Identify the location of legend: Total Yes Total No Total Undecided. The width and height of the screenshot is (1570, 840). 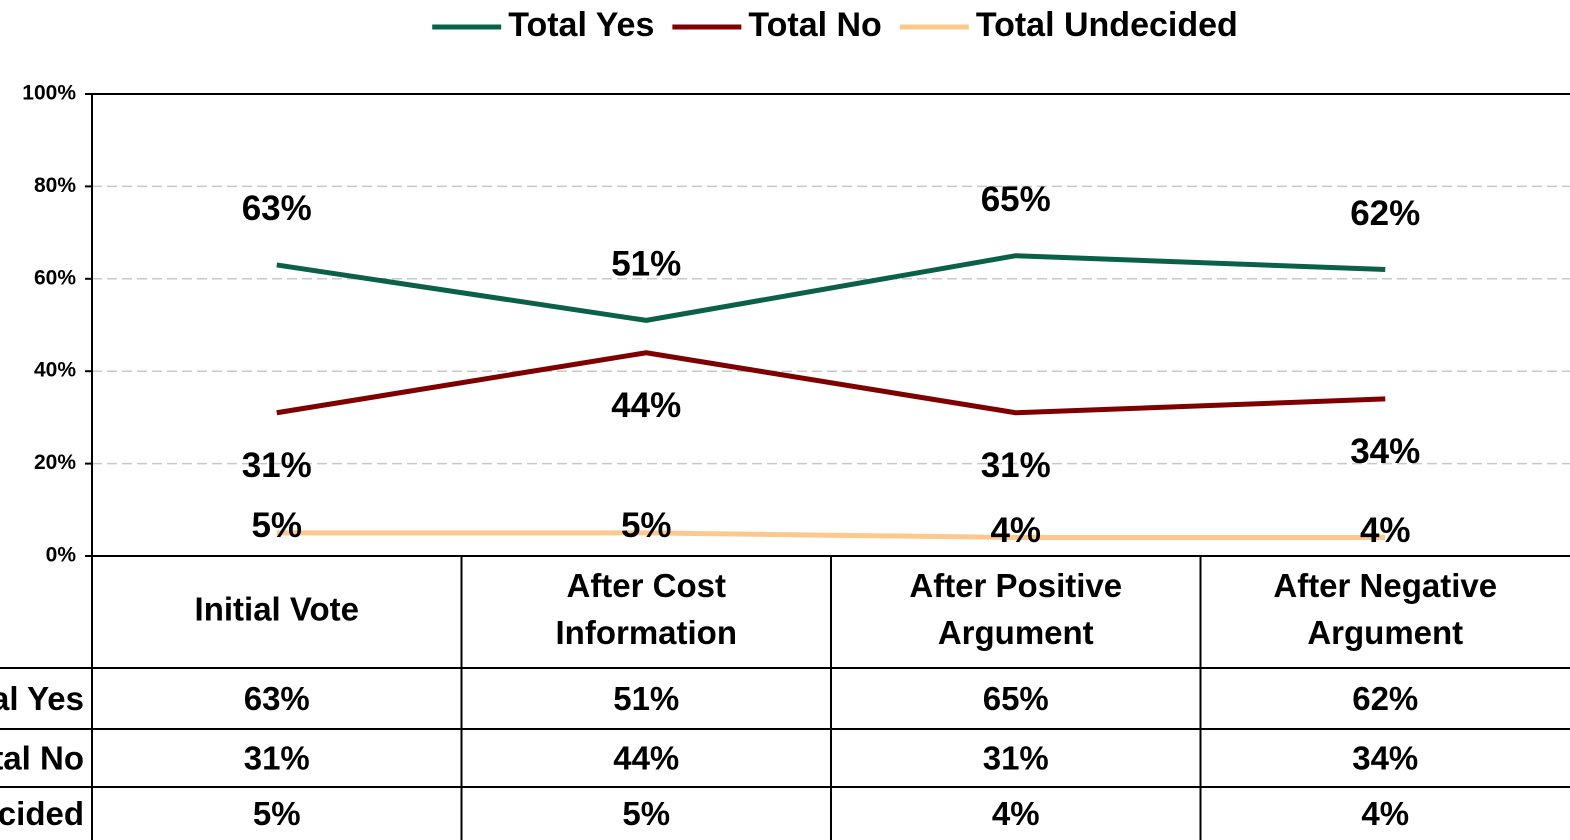
(835, 25).